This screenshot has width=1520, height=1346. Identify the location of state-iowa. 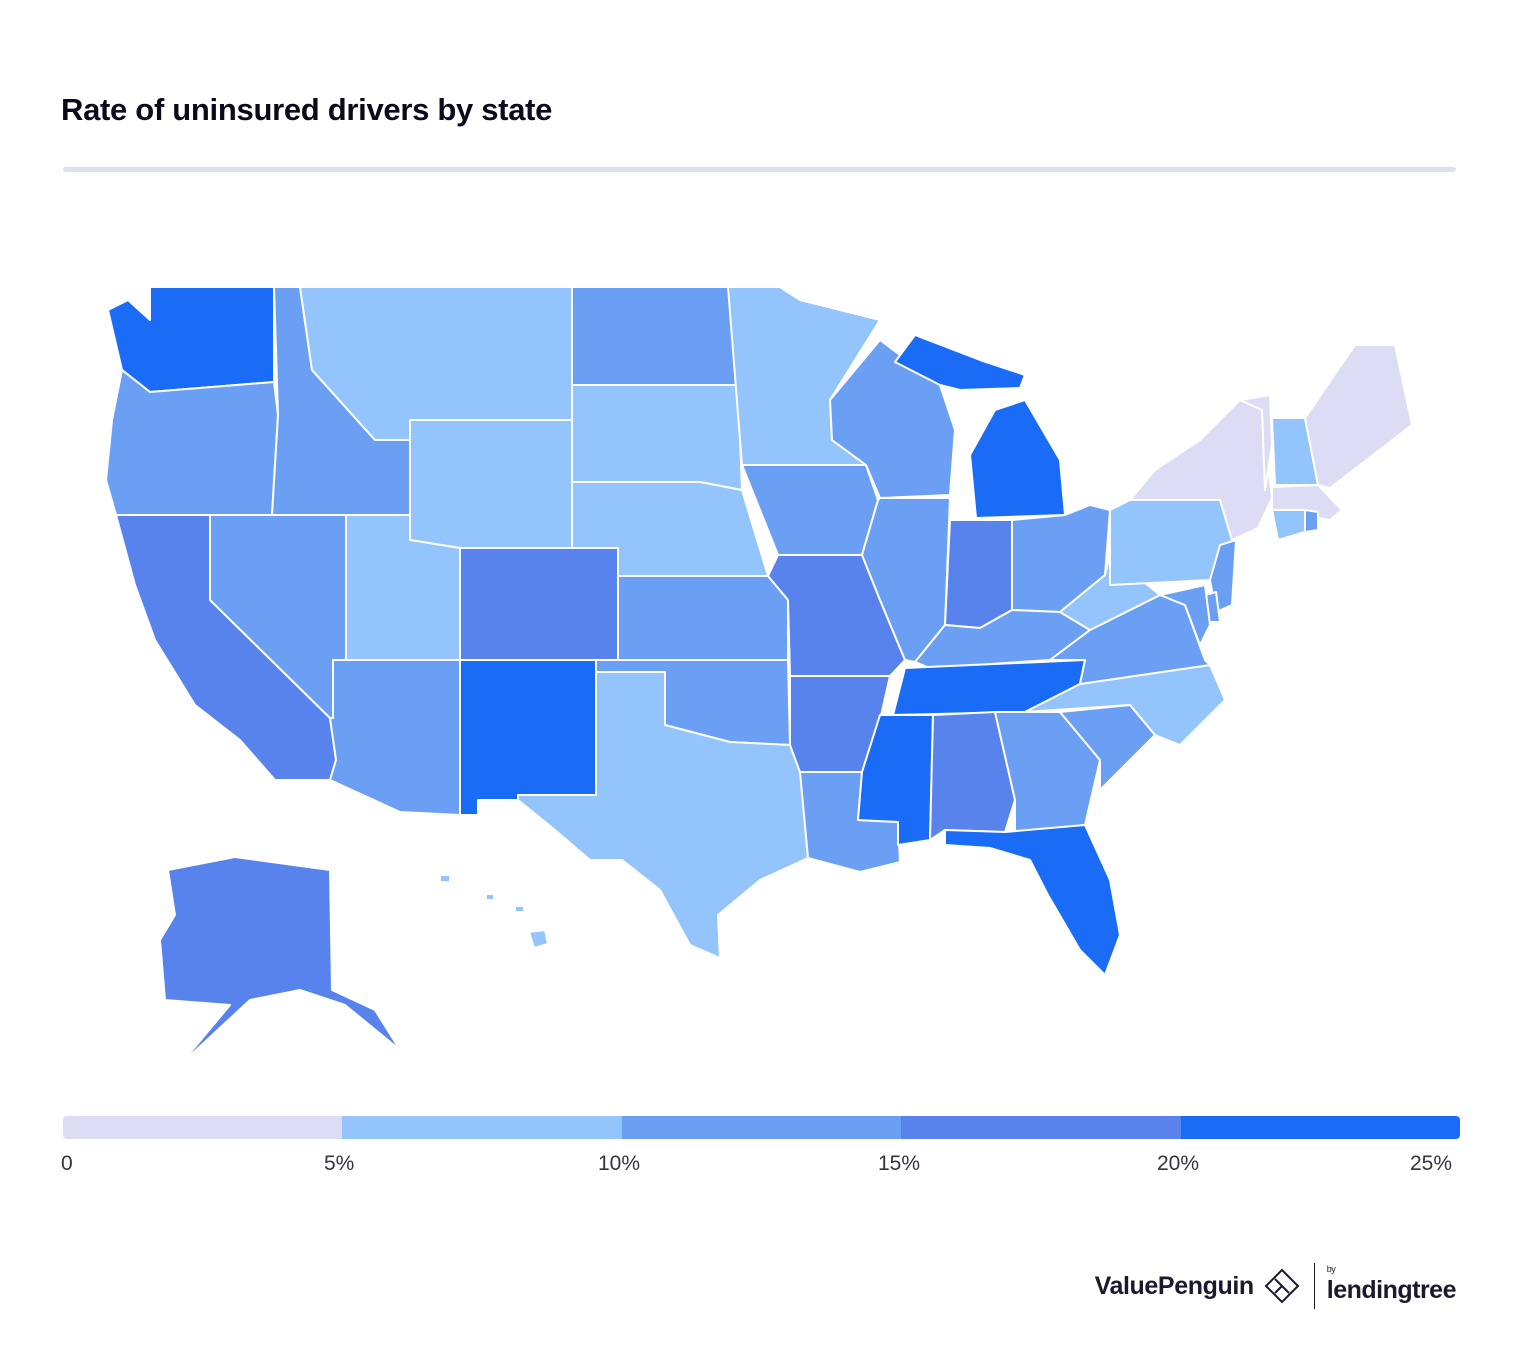
(810, 510).